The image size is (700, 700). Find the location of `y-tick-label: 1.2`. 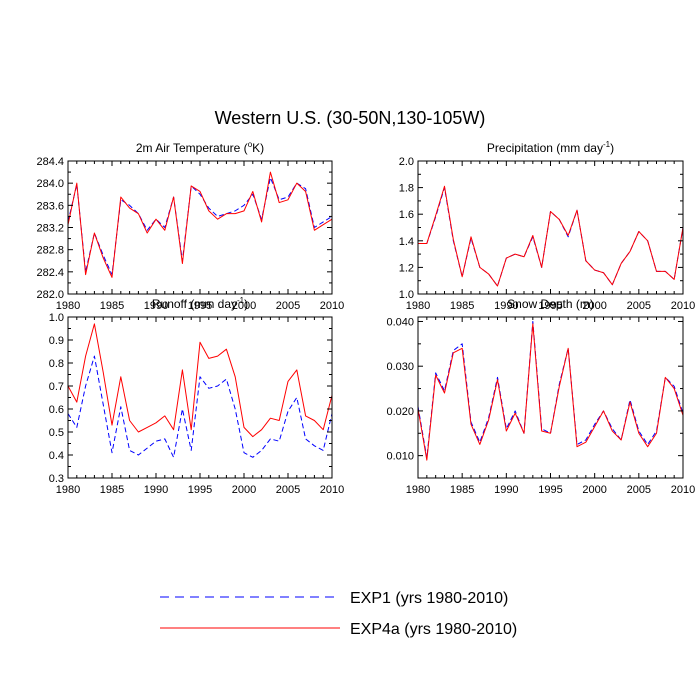

y-tick-label: 1.2 is located at coordinates (406, 268).